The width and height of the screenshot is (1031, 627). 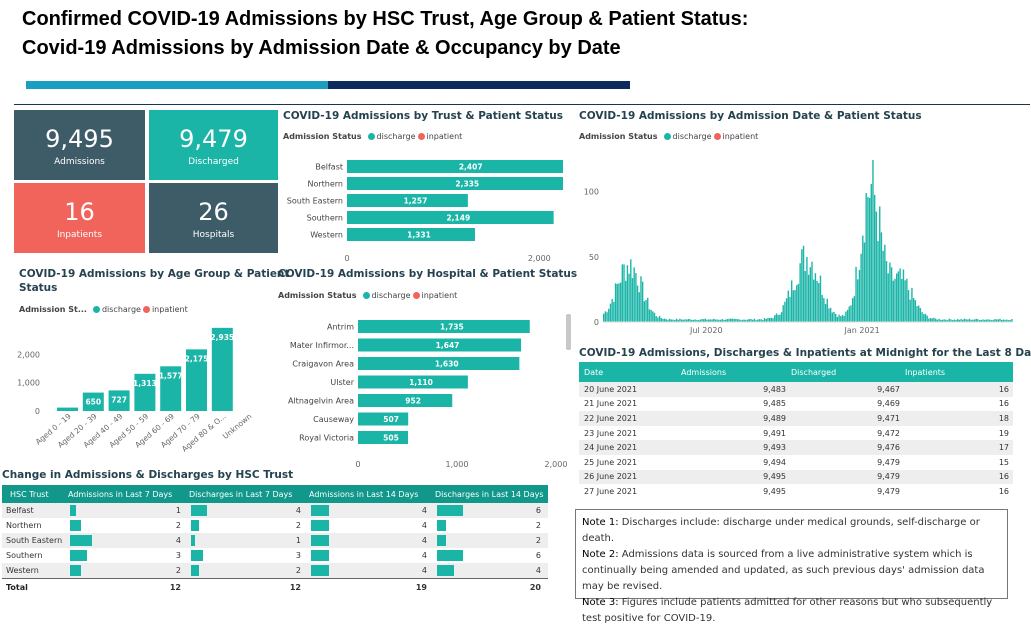 I want to click on table-cell: 19, so click(x=371, y=587).